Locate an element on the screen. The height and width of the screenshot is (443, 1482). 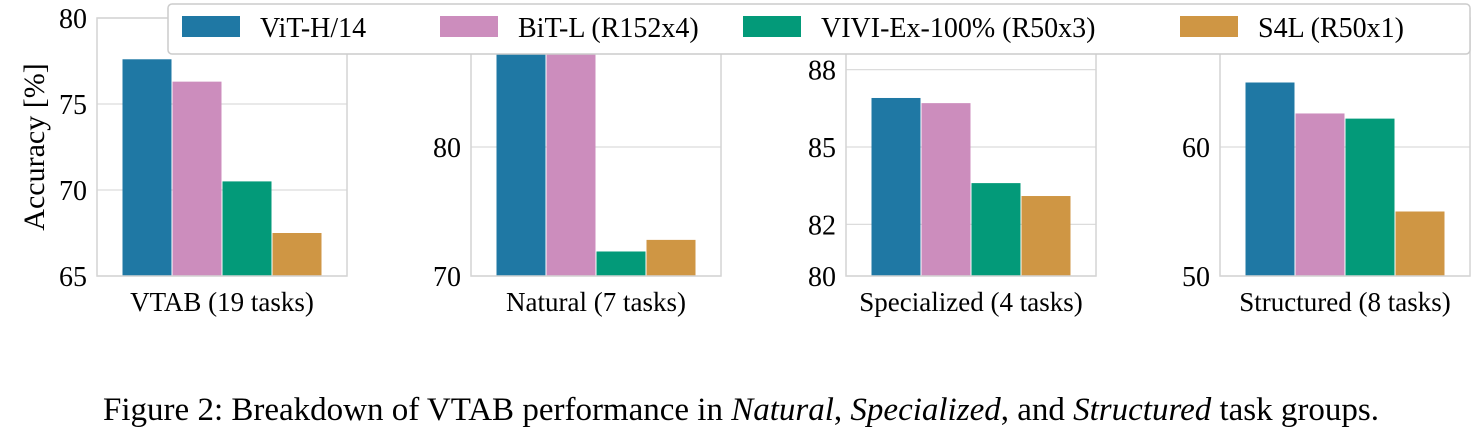
caption-suffix: task groups. is located at coordinates (1295, 410).